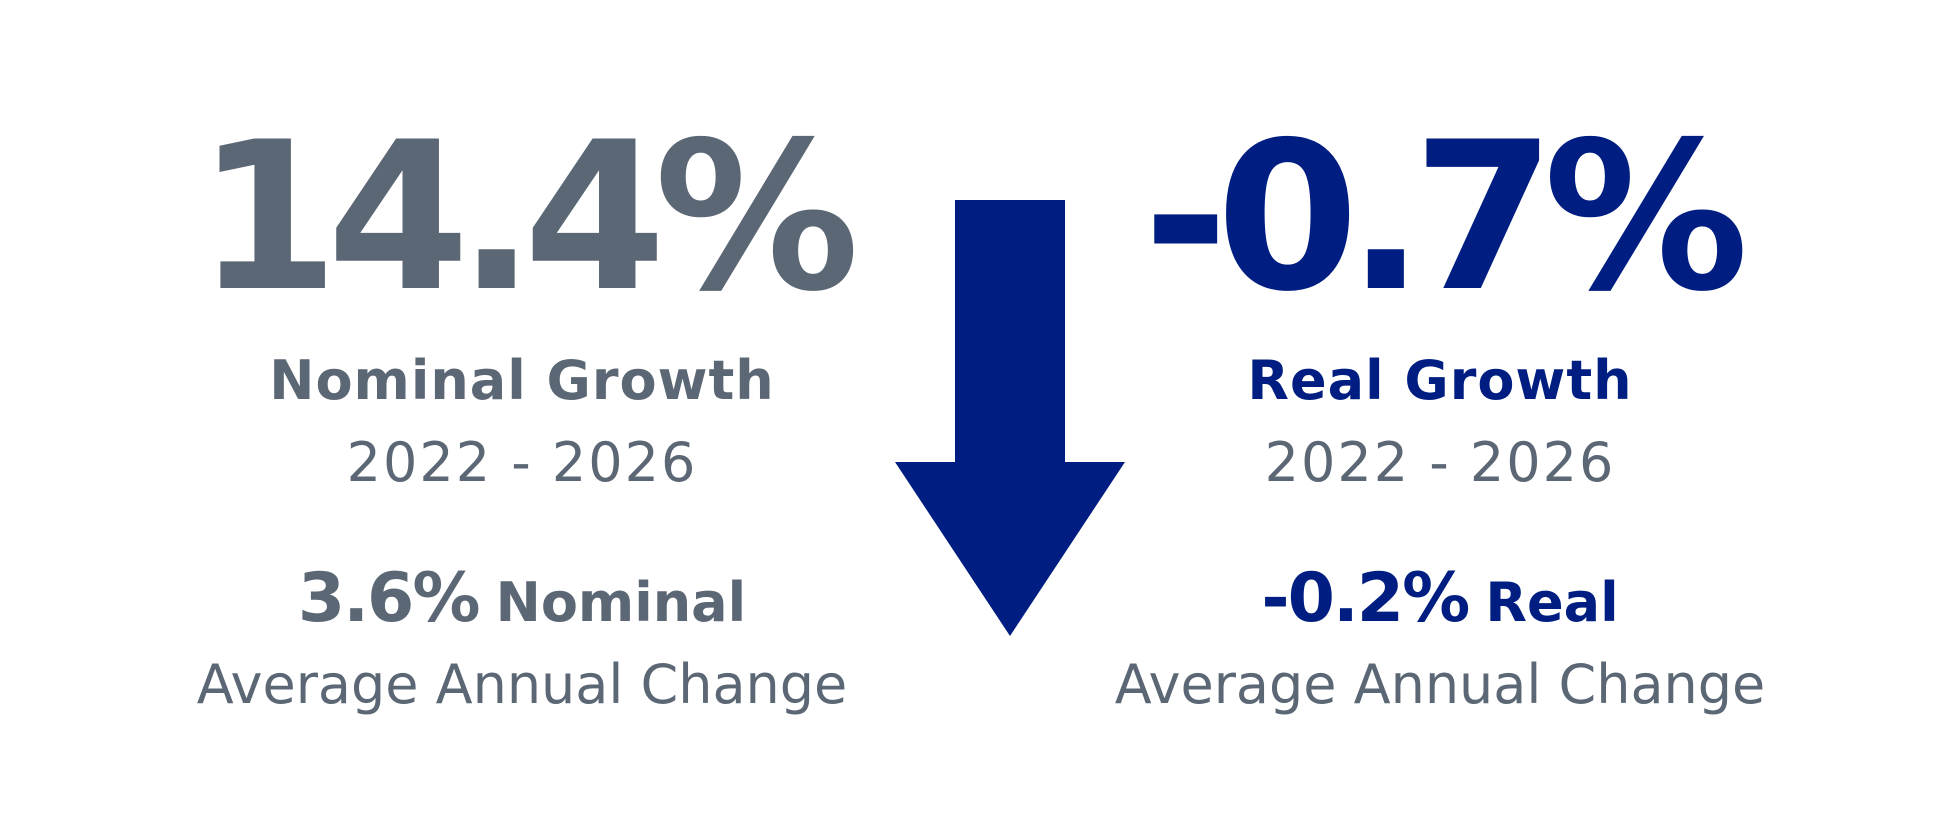 The height and width of the screenshot is (830, 1950). I want to click on down-arrow-icon, so click(1010, 418).